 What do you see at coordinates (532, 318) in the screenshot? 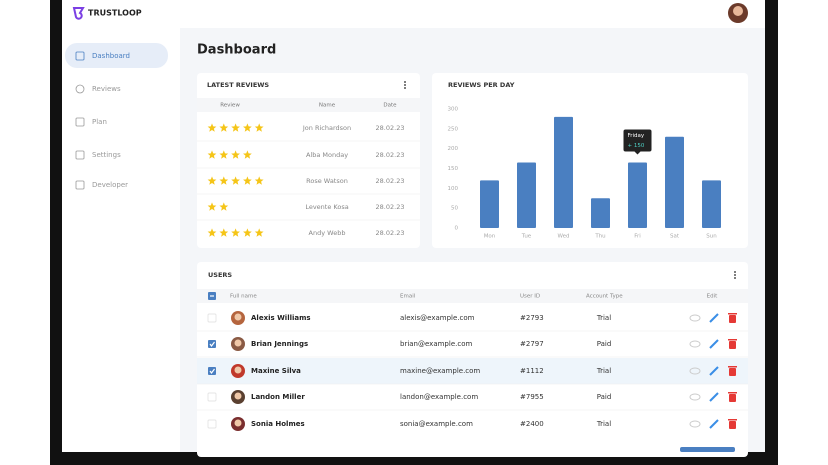
I see `user-id: #2793` at bounding box center [532, 318].